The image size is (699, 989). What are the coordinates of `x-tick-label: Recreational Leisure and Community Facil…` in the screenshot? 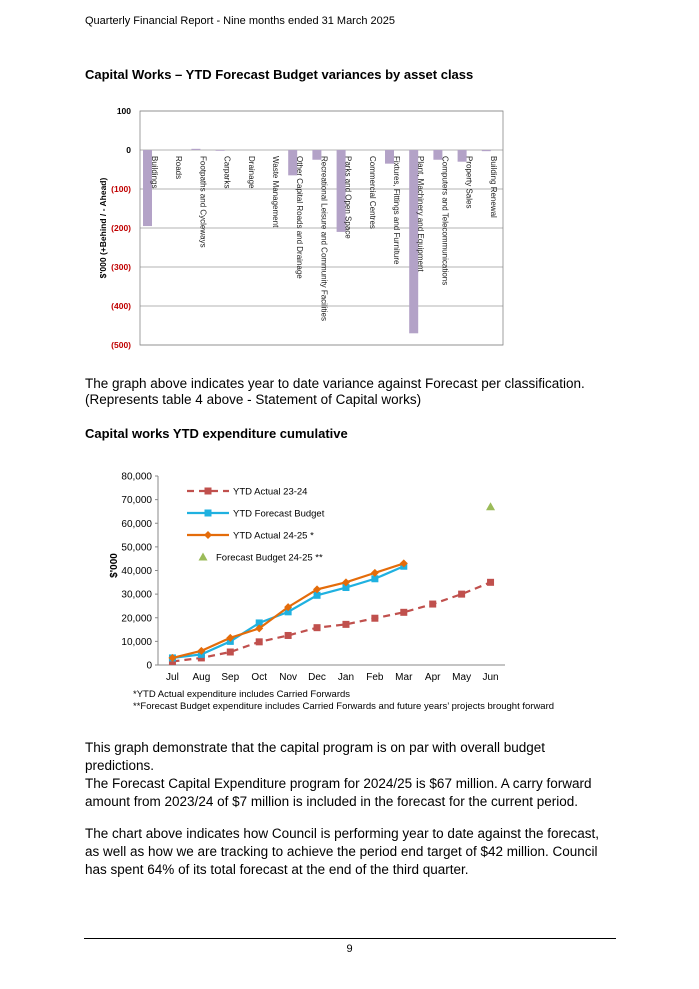 It's located at (323, 238).